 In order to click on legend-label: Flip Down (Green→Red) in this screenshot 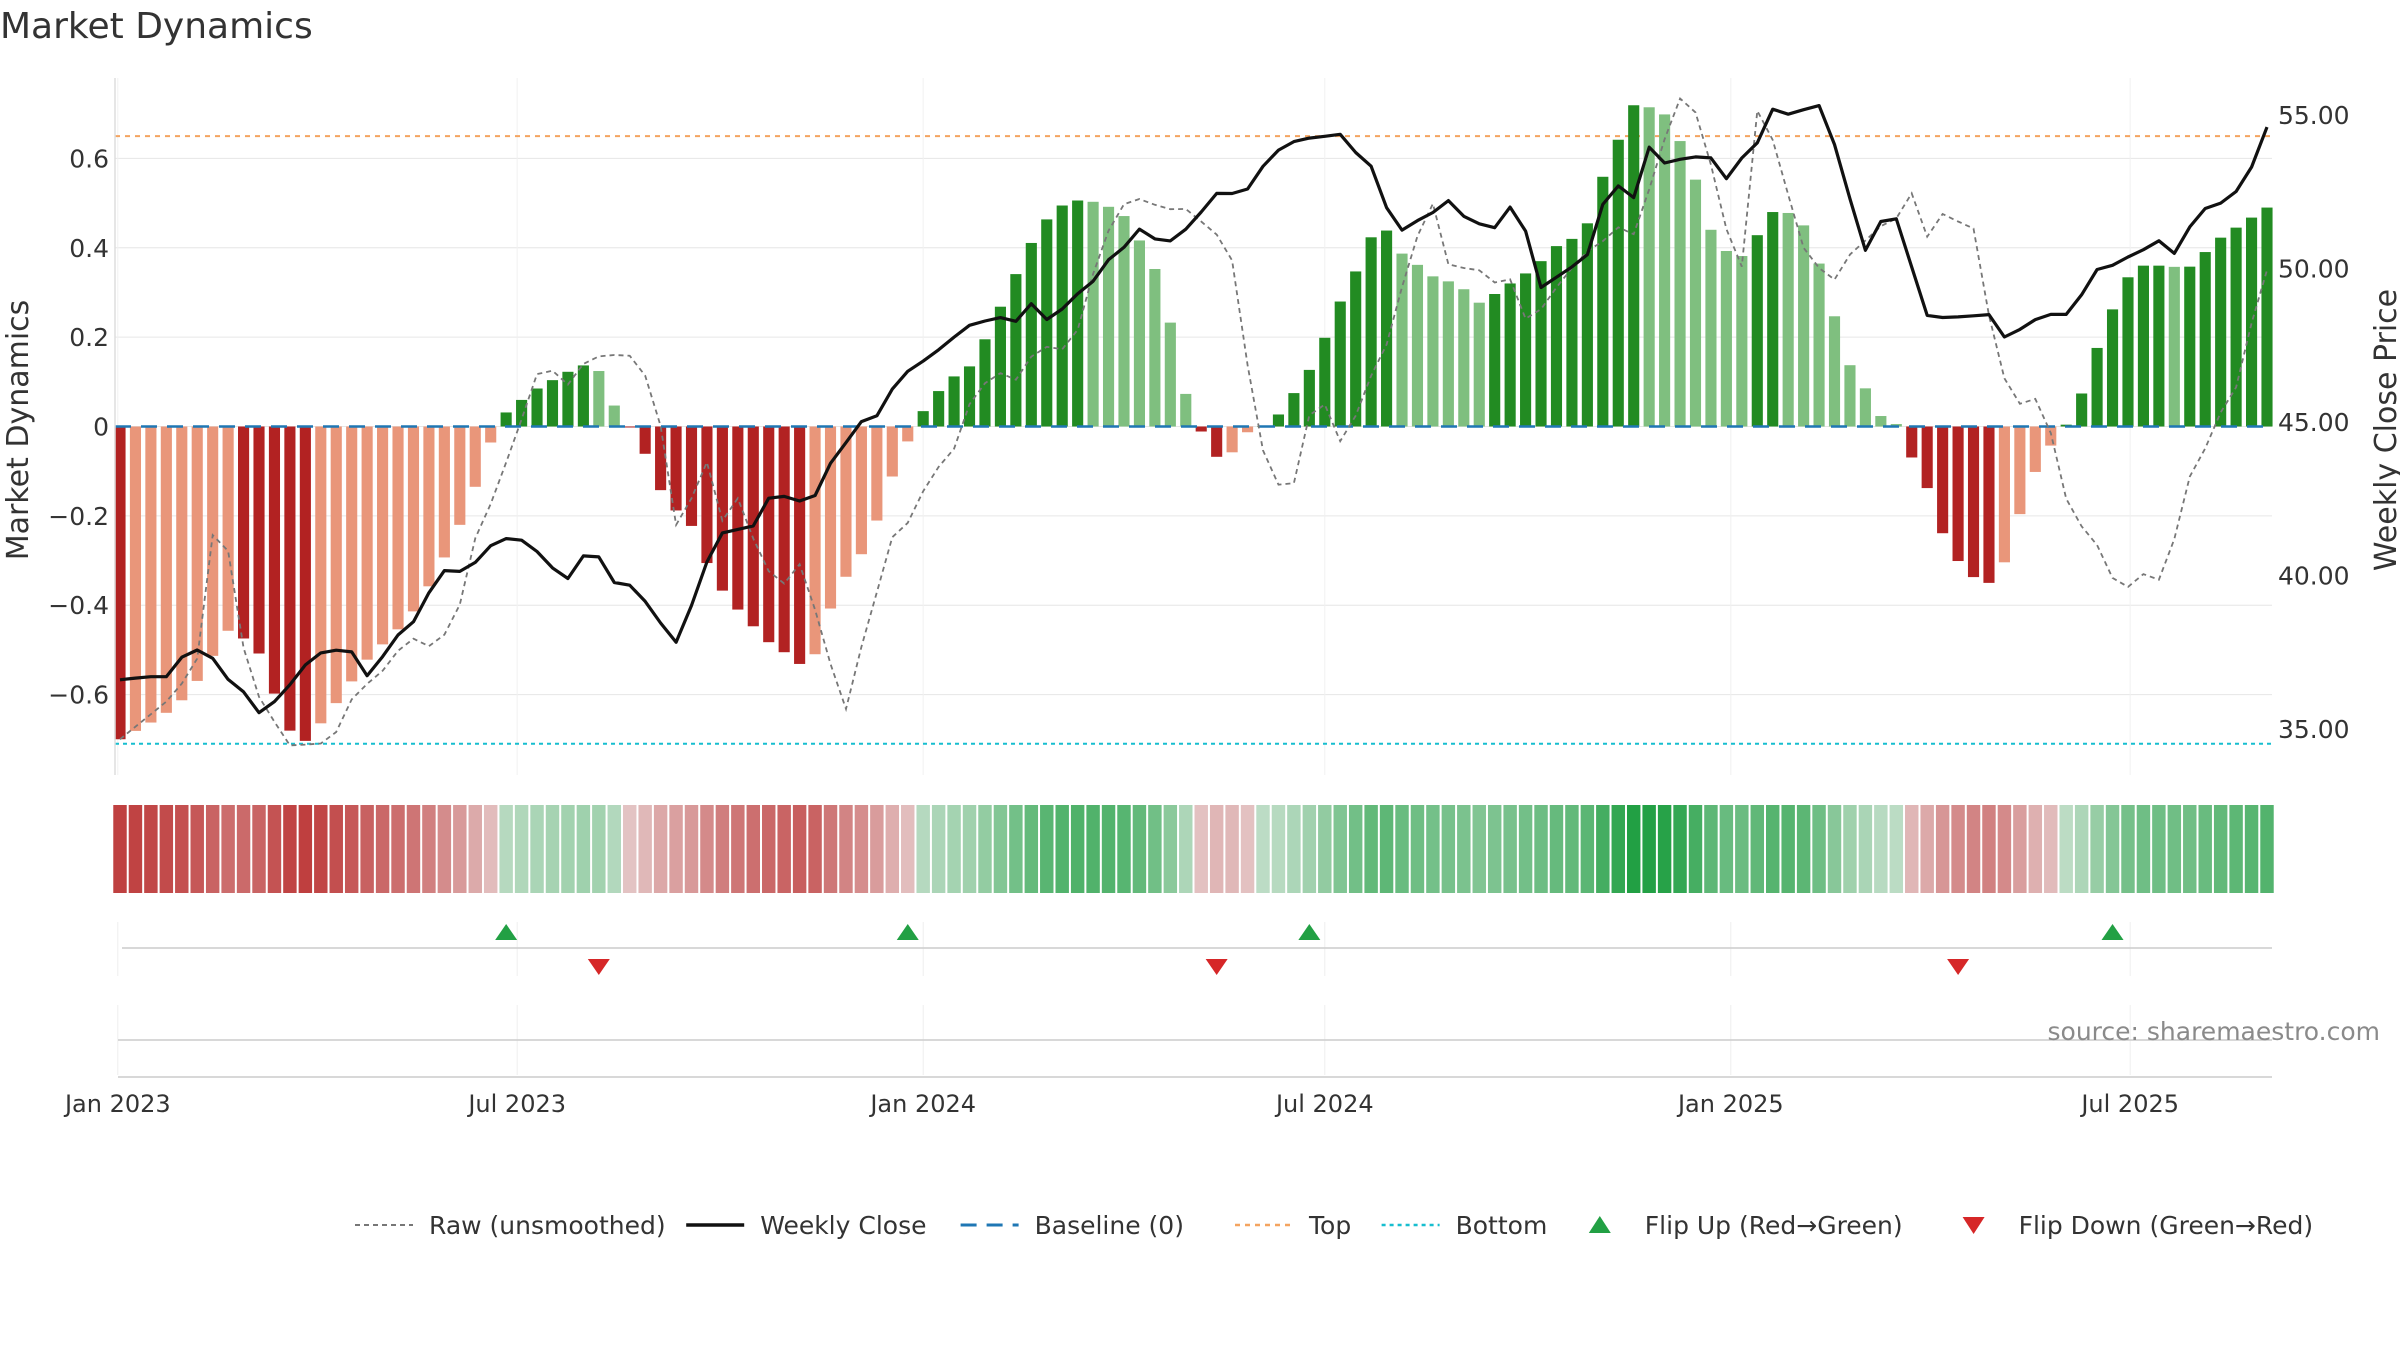, I will do `click(2166, 1225)`.